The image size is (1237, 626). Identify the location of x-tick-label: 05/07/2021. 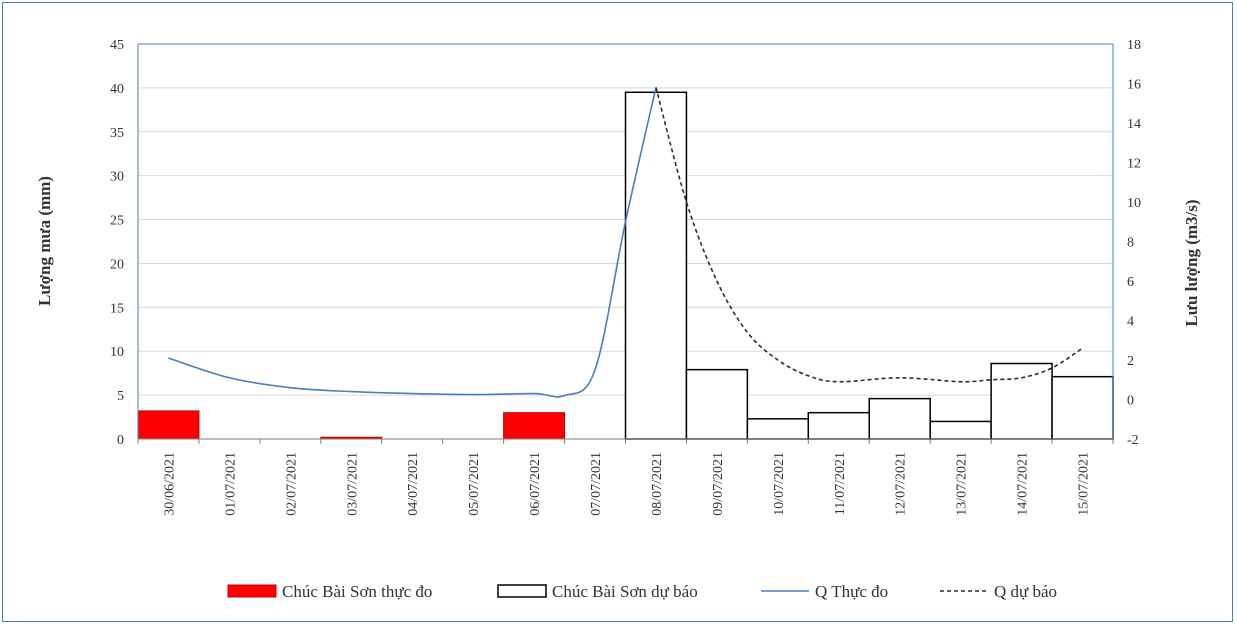
(474, 484).